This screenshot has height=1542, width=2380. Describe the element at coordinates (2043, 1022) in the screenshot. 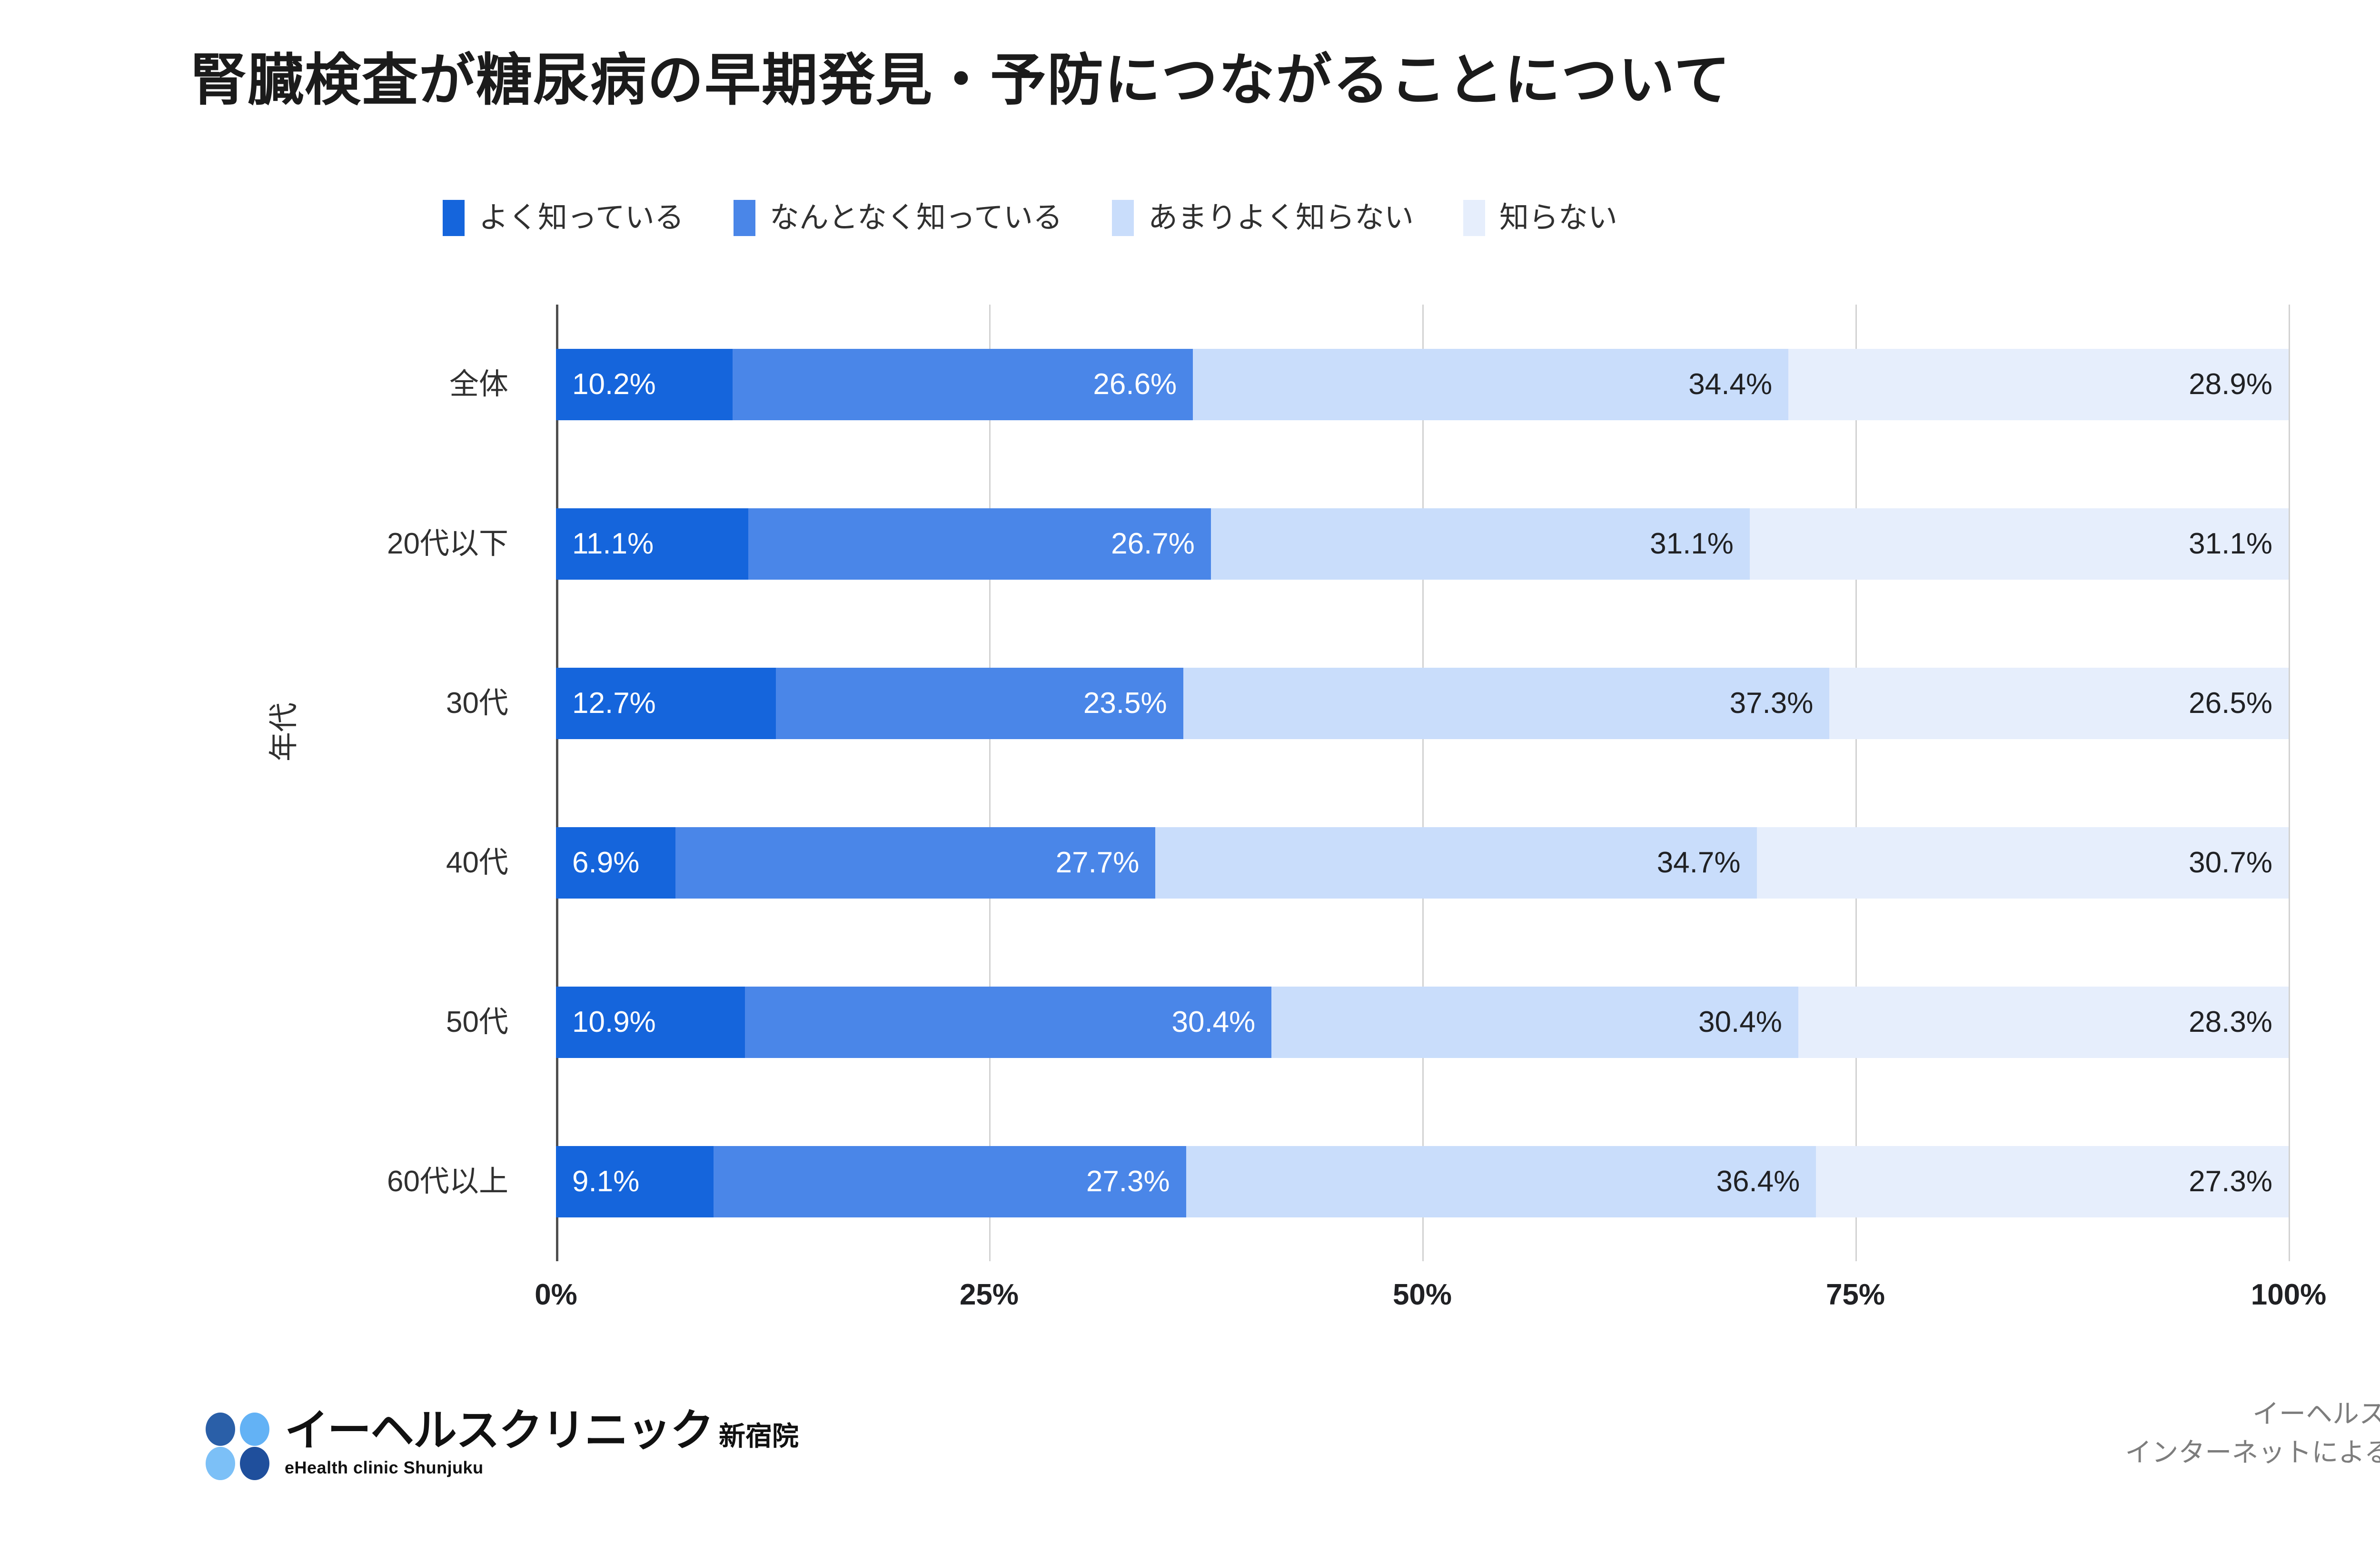

I see `bar-segment: 28.3%` at that location.